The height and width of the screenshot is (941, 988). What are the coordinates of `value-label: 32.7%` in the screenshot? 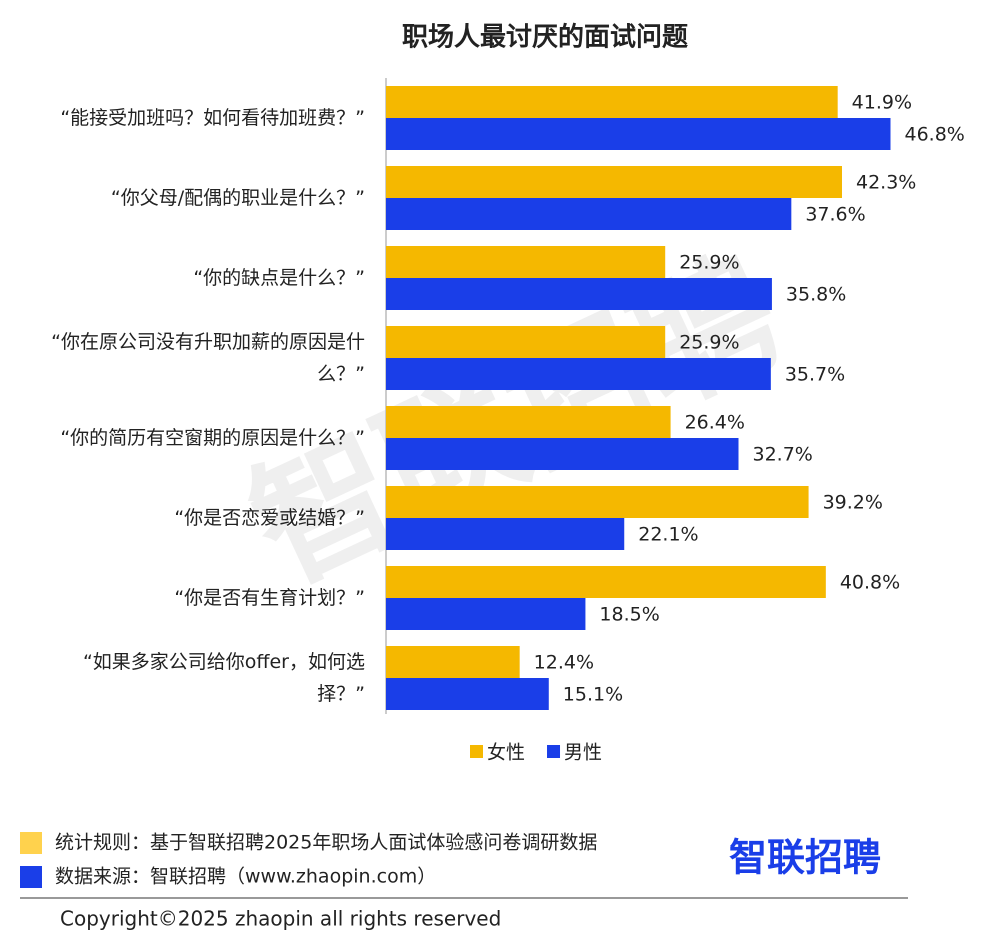 It's located at (783, 455).